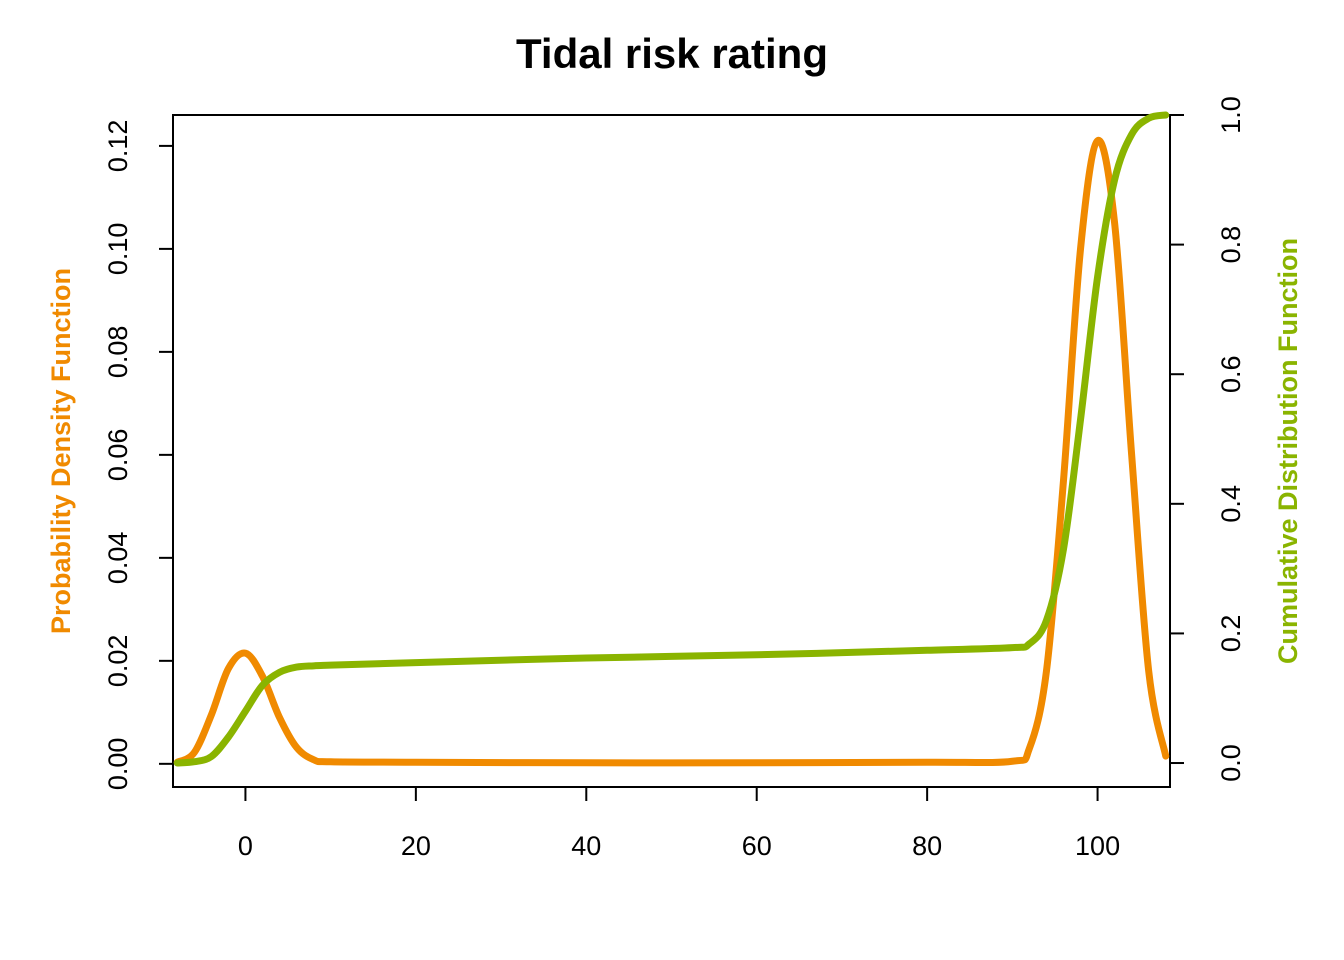  What do you see at coordinates (679, 823) in the screenshot?
I see `x-axis: 0 20 40 60 80 100` at bounding box center [679, 823].